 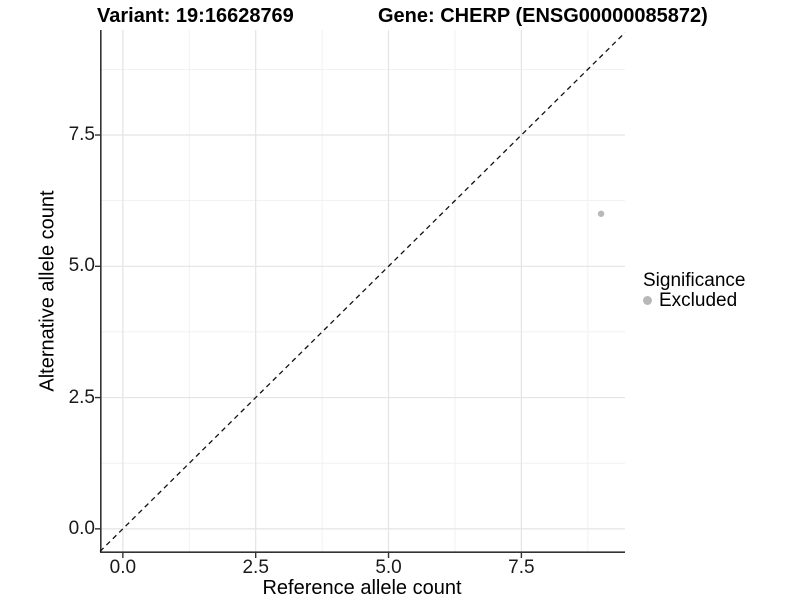 I want to click on plot-title-variant: Variant: 19:16628769, so click(x=195, y=16).